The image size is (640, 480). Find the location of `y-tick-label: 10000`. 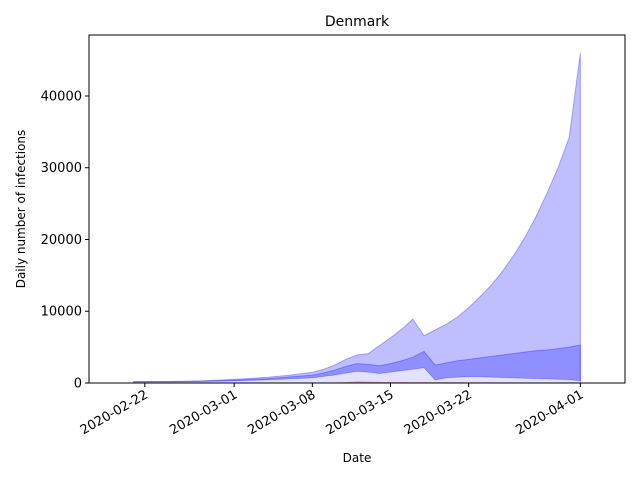

y-tick-label: 10000 is located at coordinates (61, 312).